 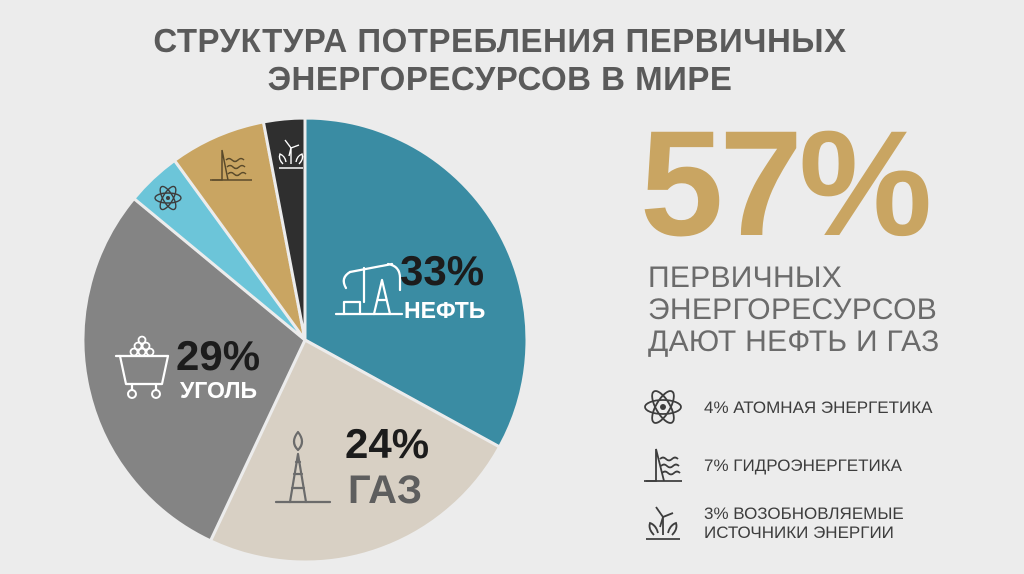 What do you see at coordinates (231, 165) in the screenshot?
I see `pie-hydro-icon` at bounding box center [231, 165].